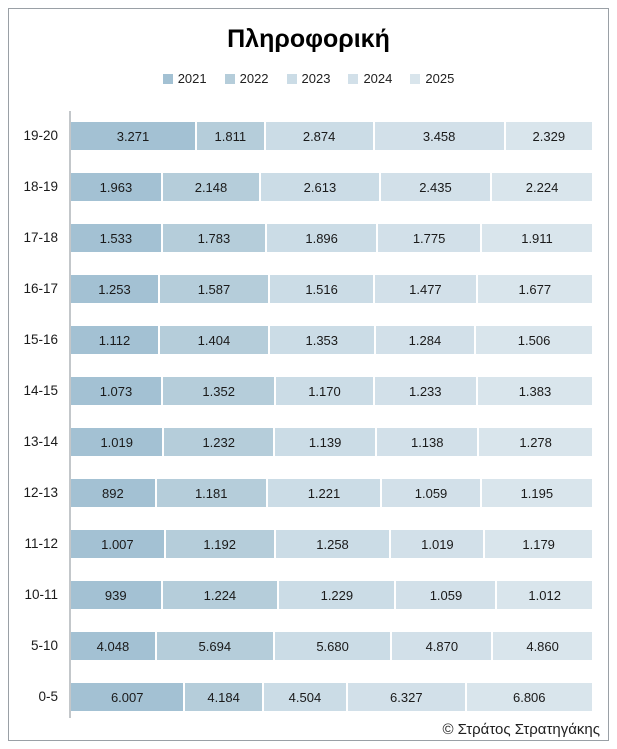  Describe the element at coordinates (213, 340) in the screenshot. I see `bar-segment-2022: 1.404` at that location.